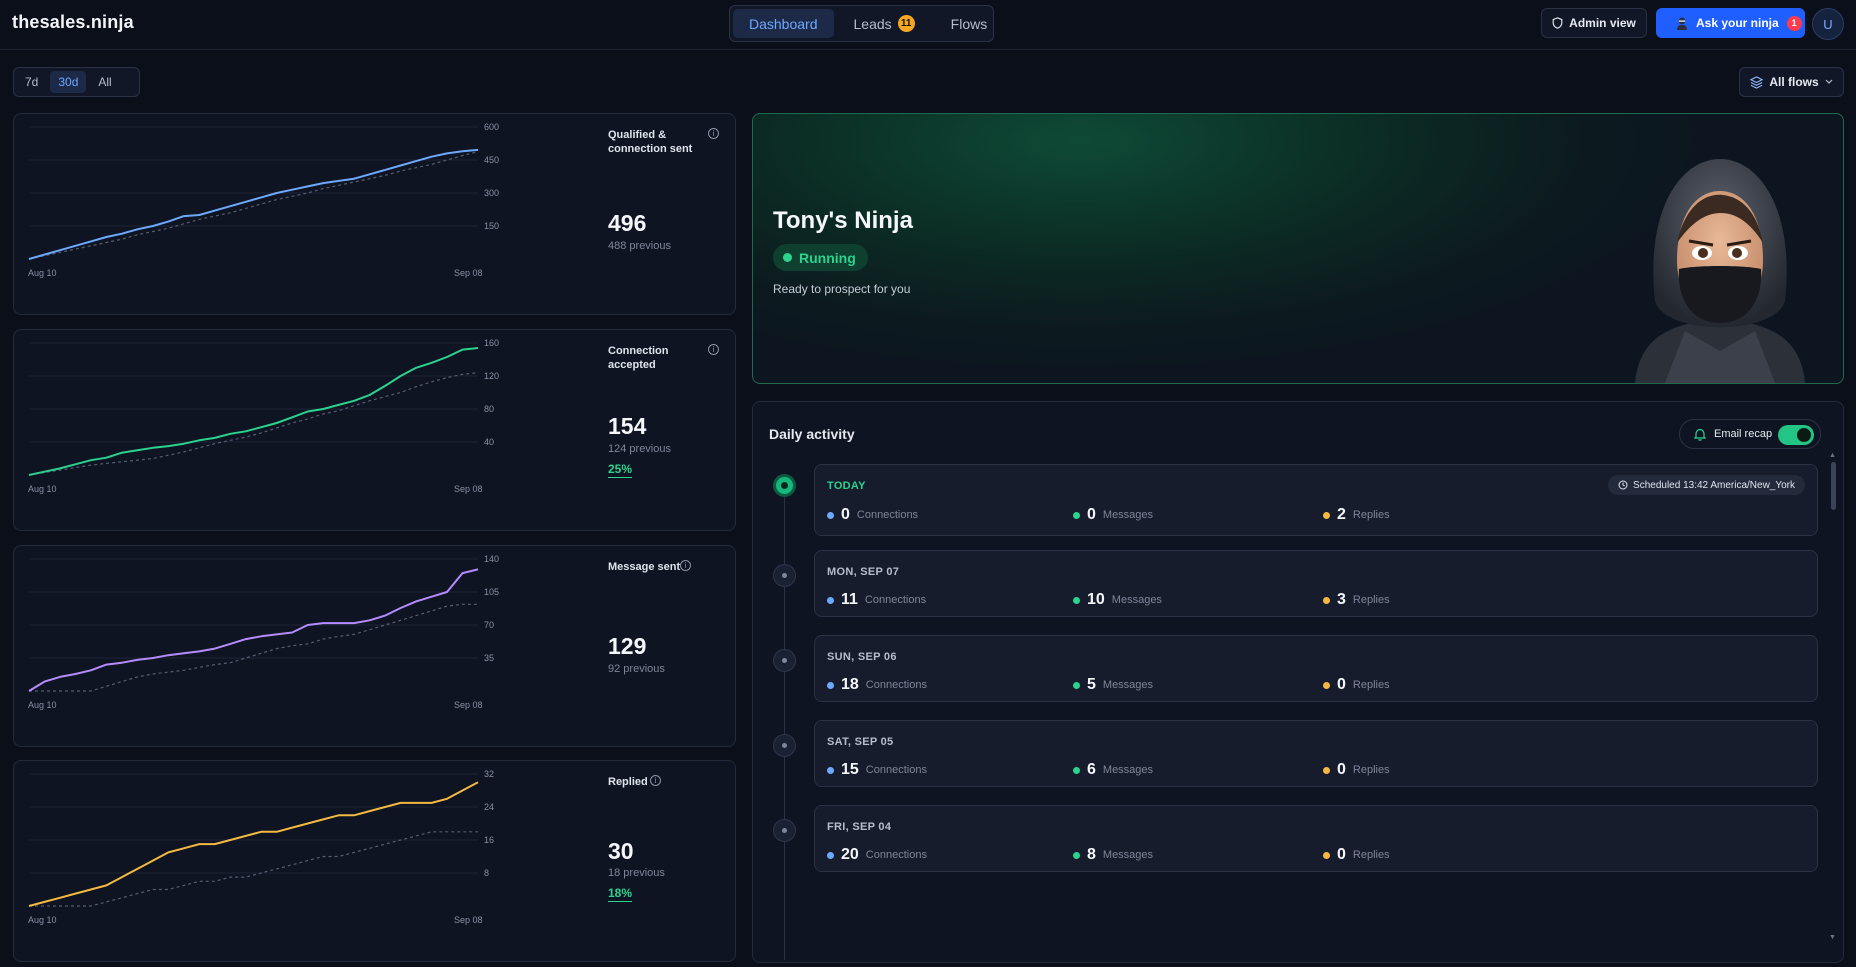  What do you see at coordinates (489, 409) in the screenshot?
I see `y-tick-label: 80` at bounding box center [489, 409].